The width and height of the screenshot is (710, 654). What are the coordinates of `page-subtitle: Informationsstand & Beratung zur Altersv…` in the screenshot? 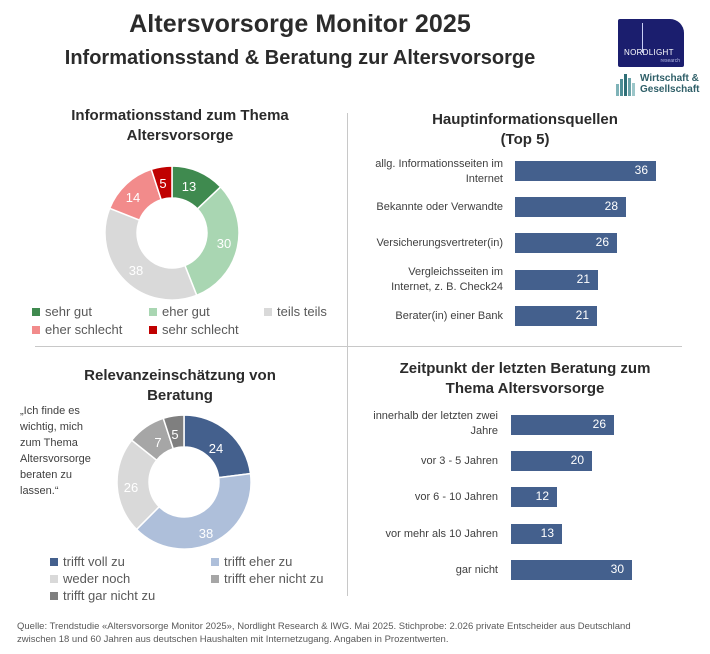 It's located at (300, 58).